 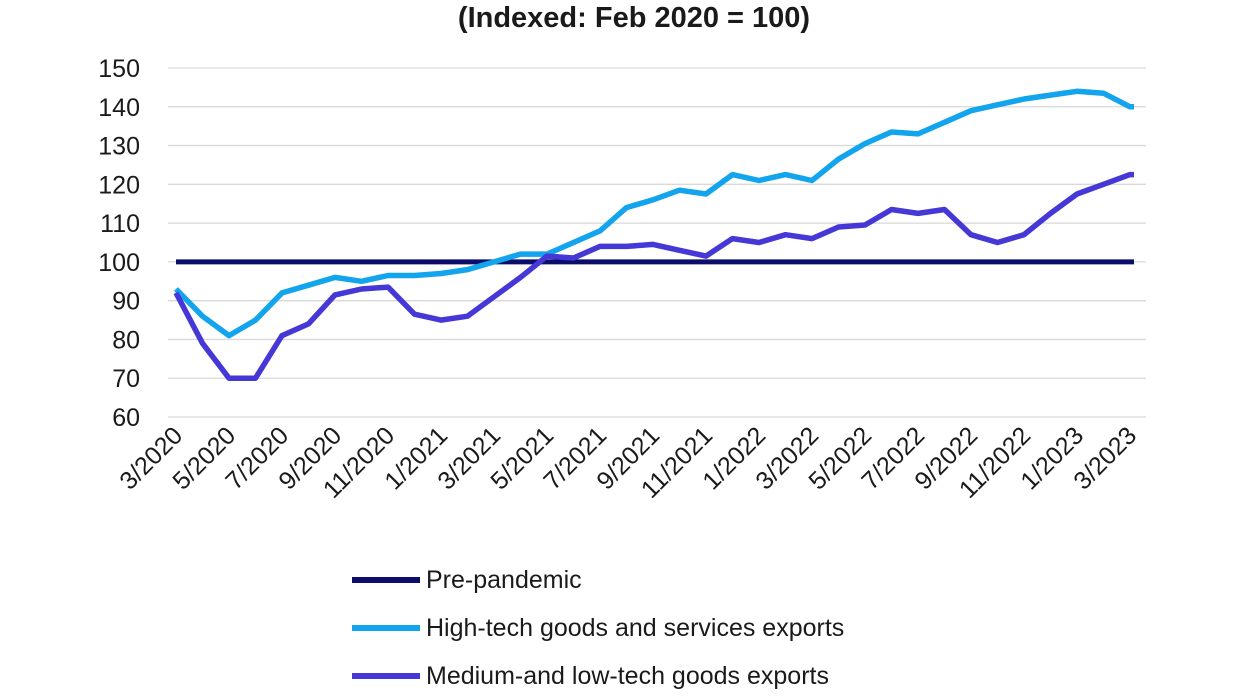 I want to click on y-tick-label-60: 60, so click(x=126, y=418).